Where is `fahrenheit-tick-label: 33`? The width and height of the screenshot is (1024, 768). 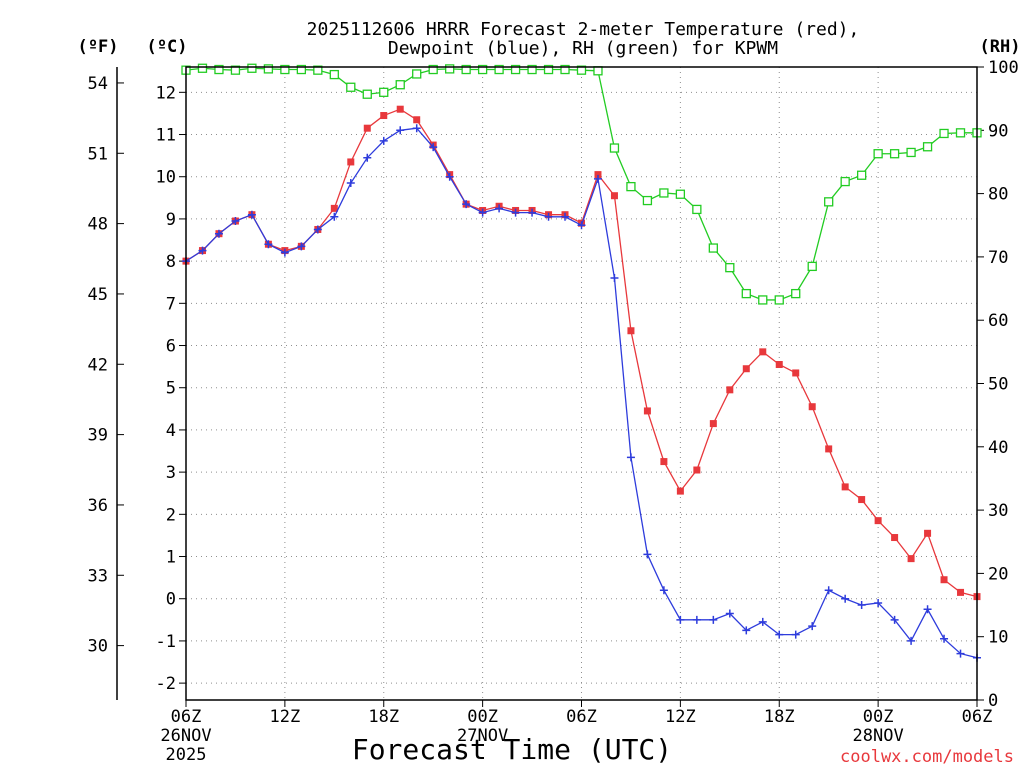 fahrenheit-tick-label: 33 is located at coordinates (98, 576).